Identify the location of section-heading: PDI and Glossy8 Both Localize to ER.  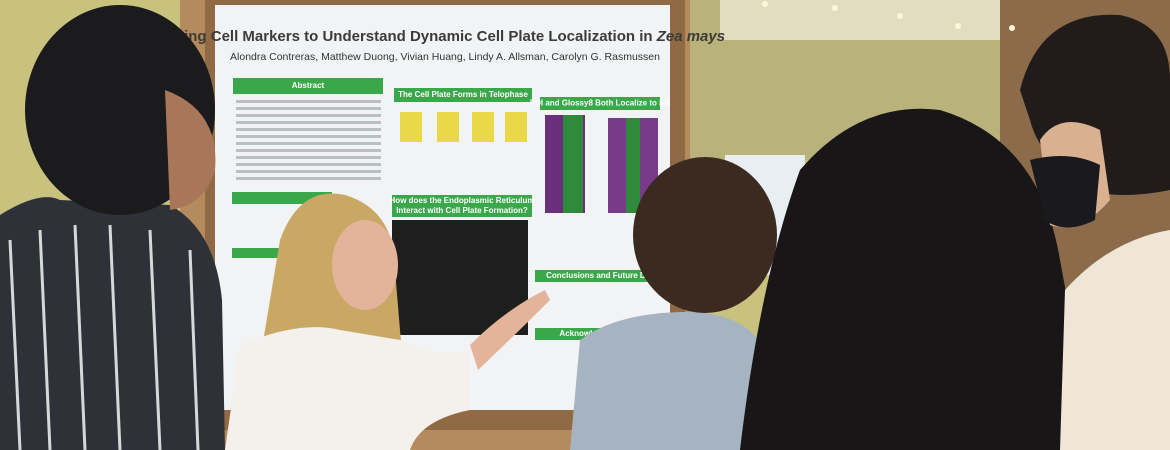
(600, 103).